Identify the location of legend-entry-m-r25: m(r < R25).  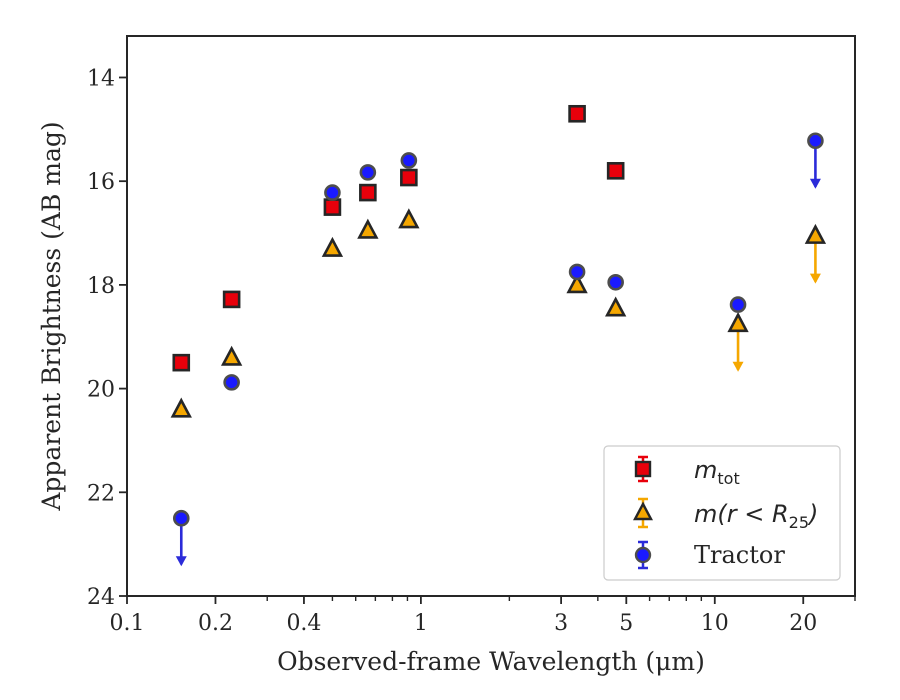
(725, 514).